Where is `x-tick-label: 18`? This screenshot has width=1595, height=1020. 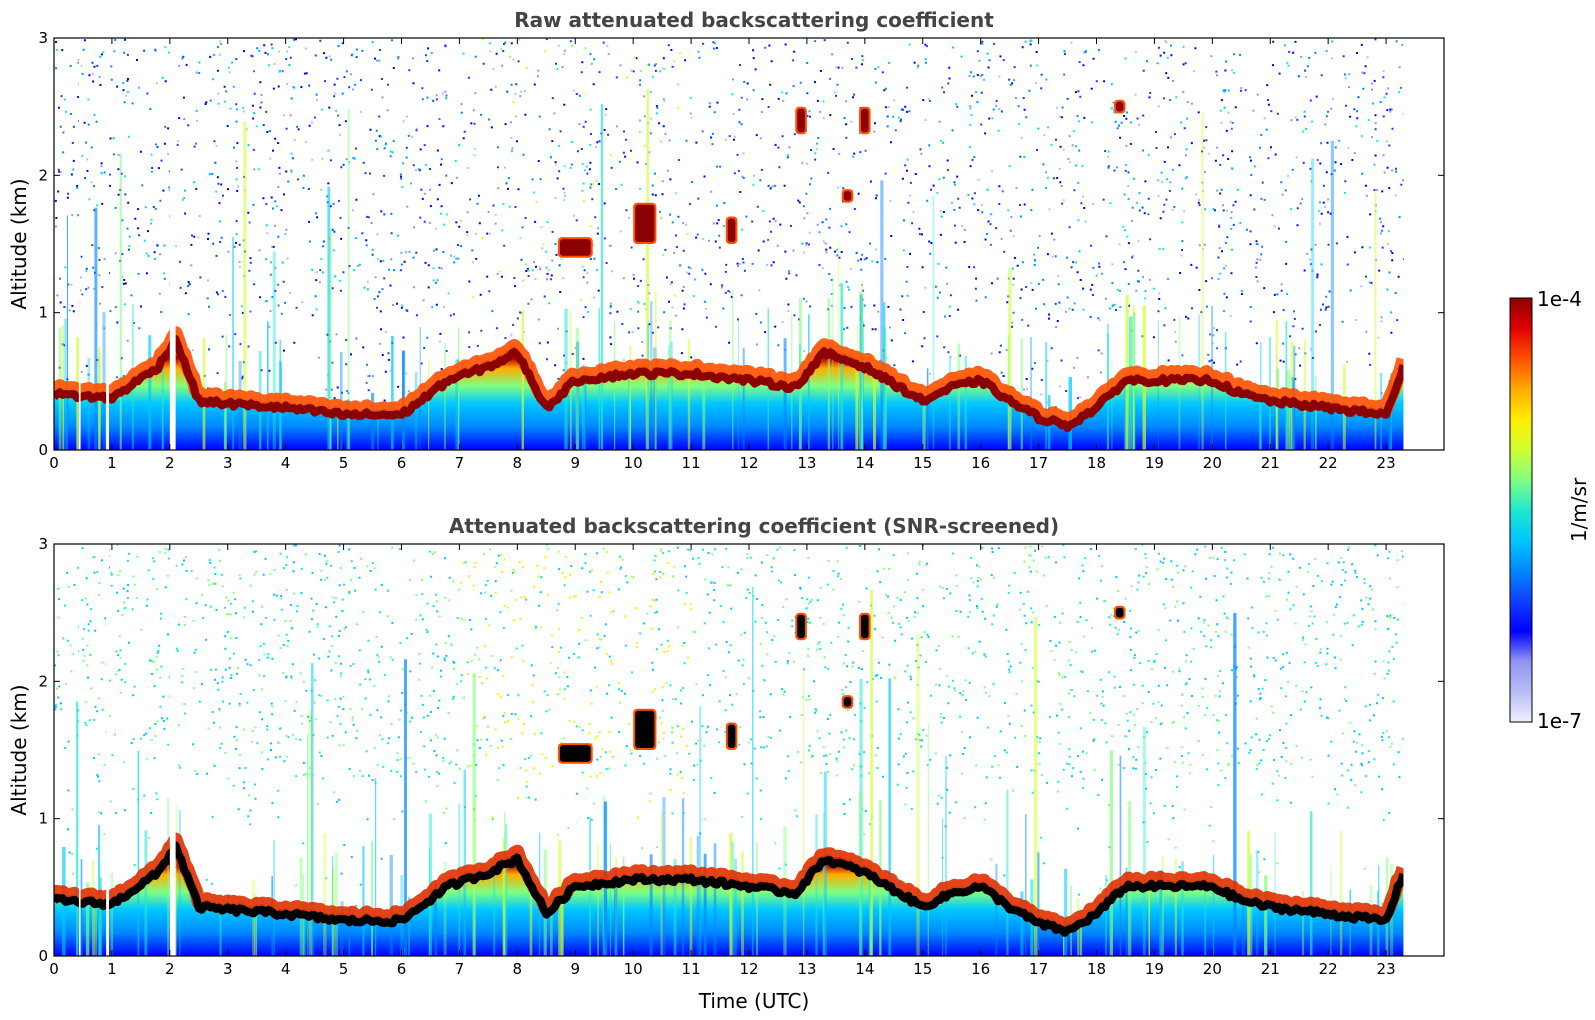 x-tick-label: 18 is located at coordinates (1096, 463).